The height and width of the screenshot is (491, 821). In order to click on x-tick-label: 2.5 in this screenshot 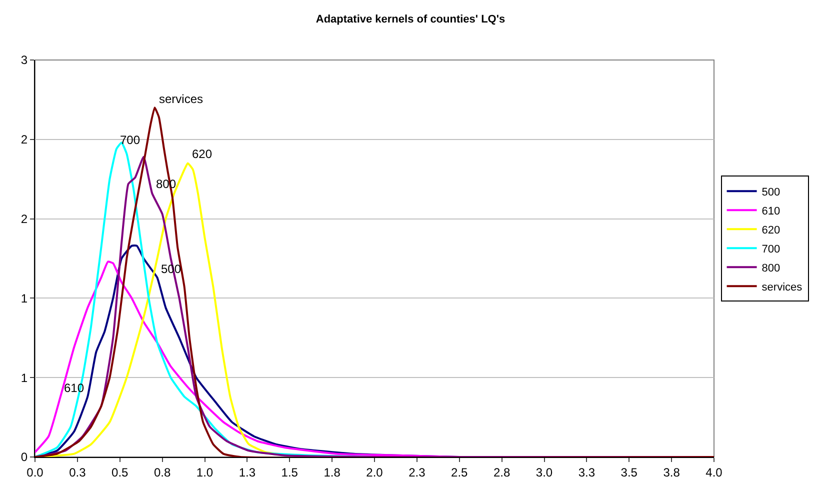, I will do `click(459, 472)`.